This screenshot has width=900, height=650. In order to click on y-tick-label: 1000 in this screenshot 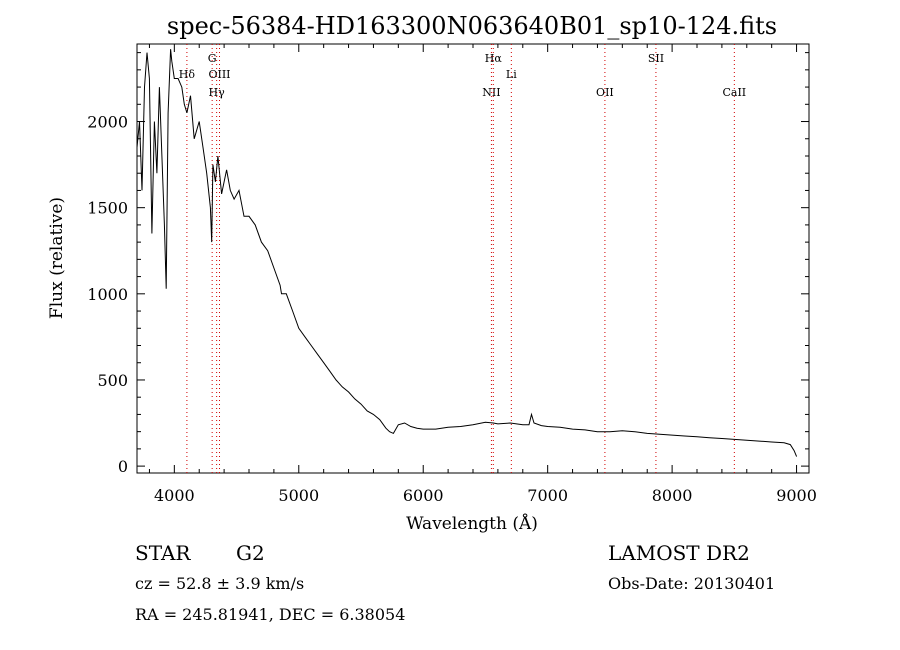, I will do `click(107, 294)`.